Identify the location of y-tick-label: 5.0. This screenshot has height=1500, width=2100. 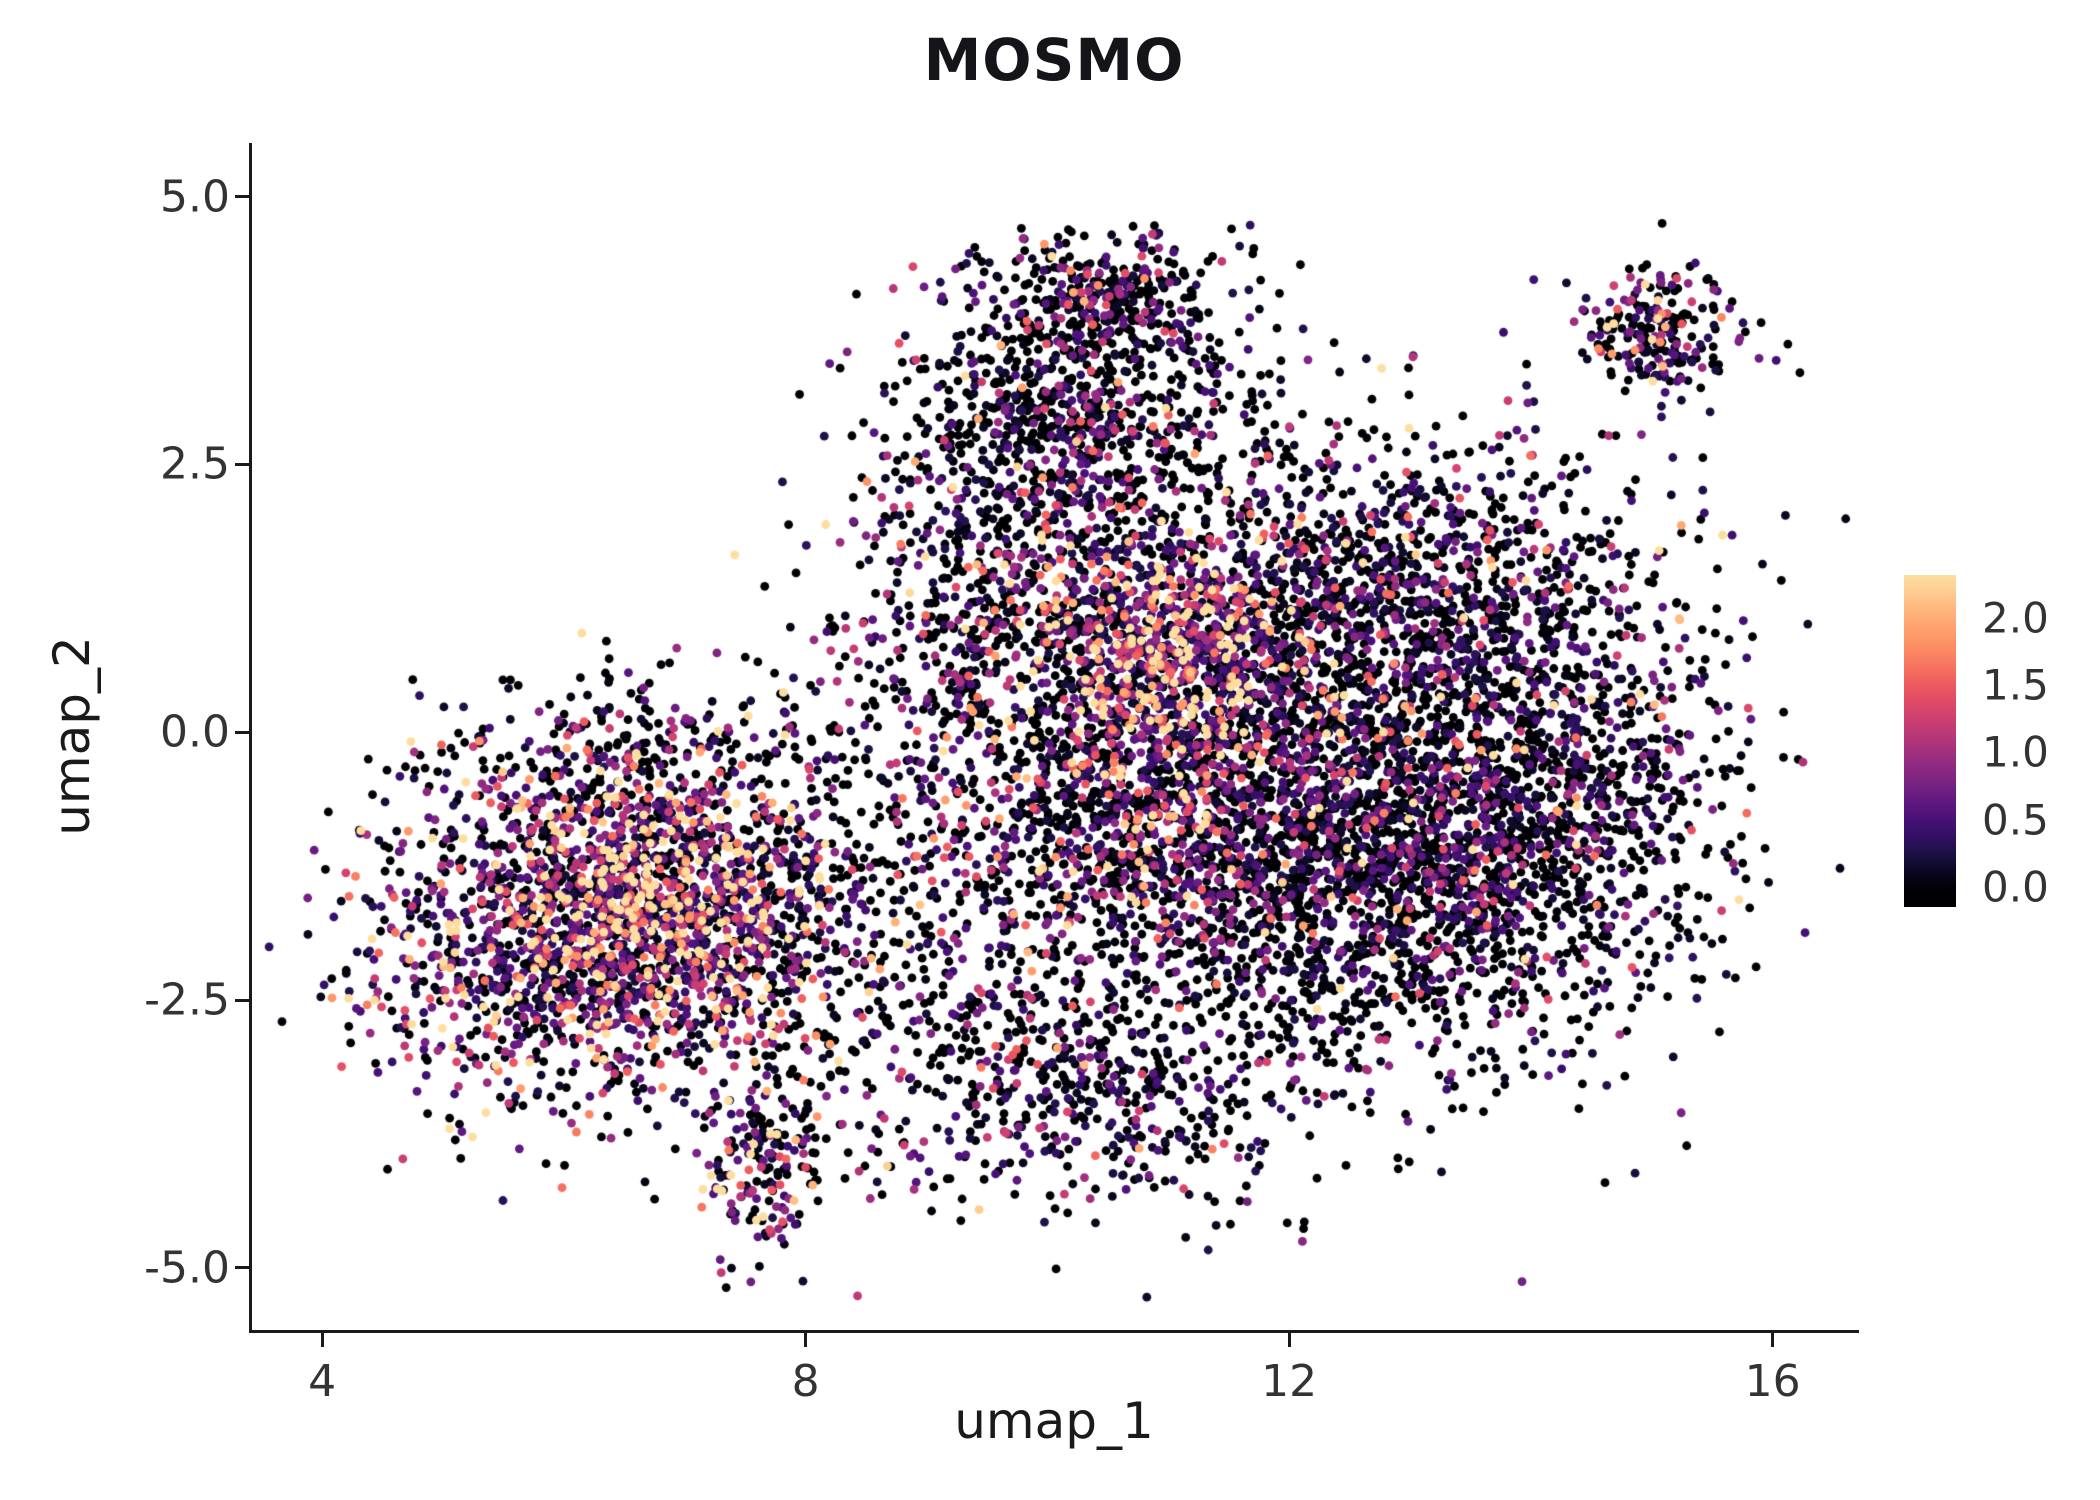
(195, 197).